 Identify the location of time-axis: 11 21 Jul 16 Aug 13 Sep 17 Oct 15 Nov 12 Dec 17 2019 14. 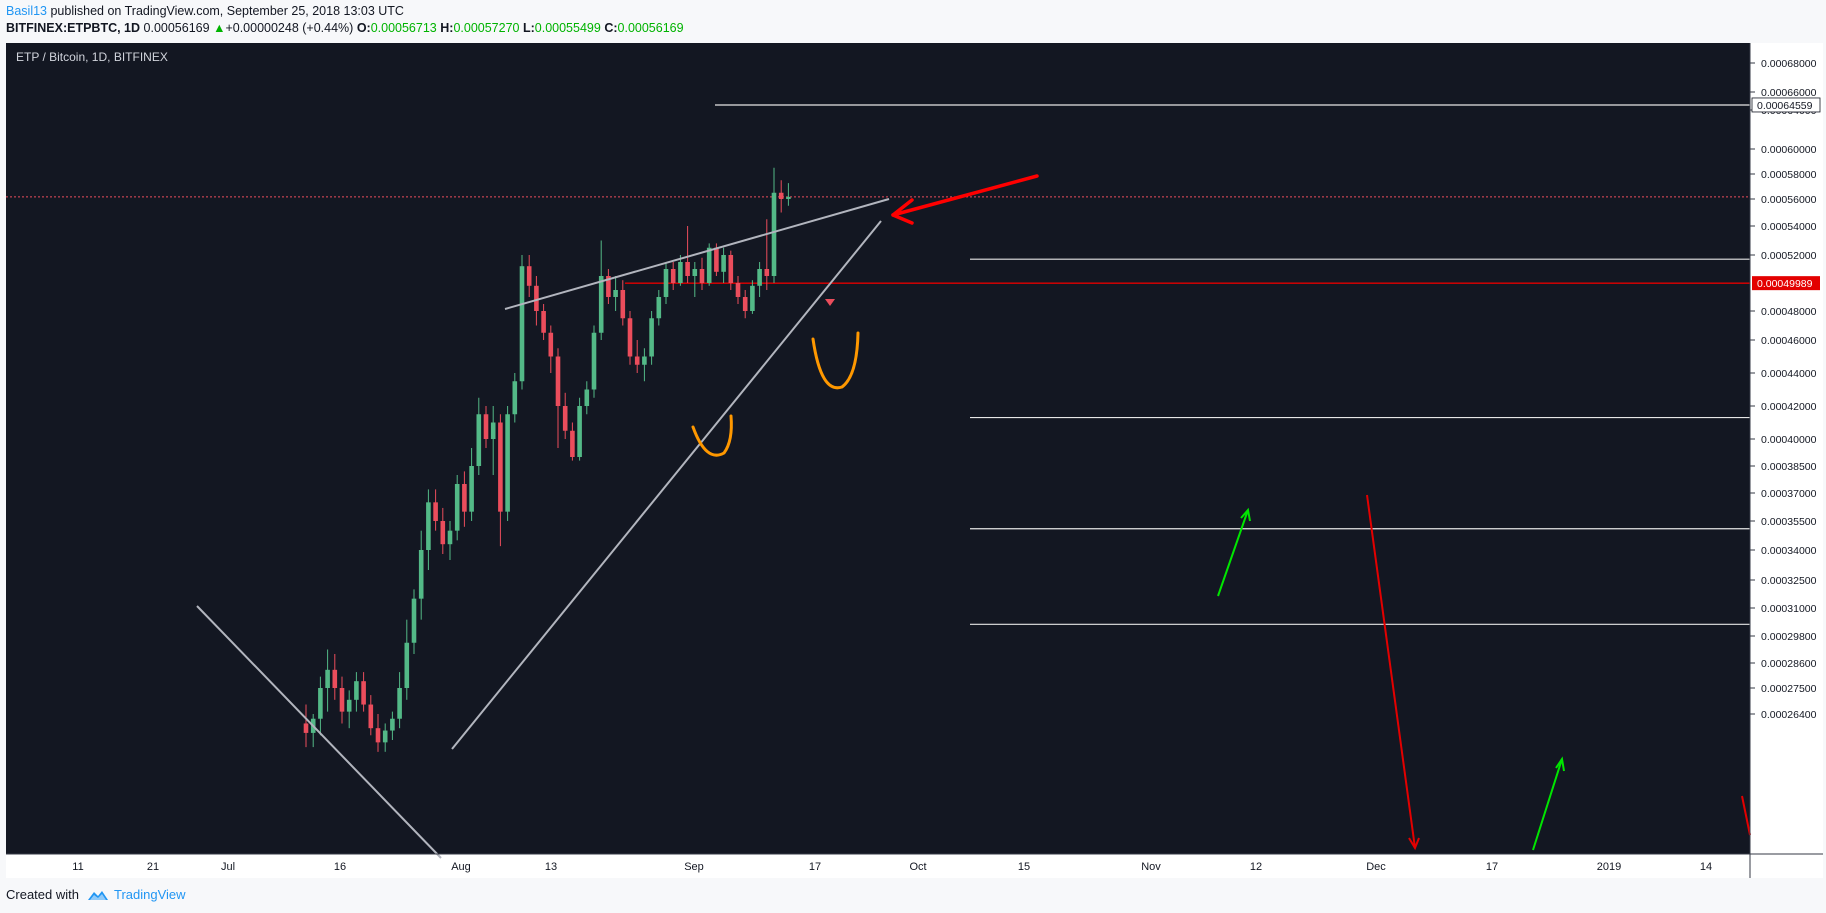
(892, 867).